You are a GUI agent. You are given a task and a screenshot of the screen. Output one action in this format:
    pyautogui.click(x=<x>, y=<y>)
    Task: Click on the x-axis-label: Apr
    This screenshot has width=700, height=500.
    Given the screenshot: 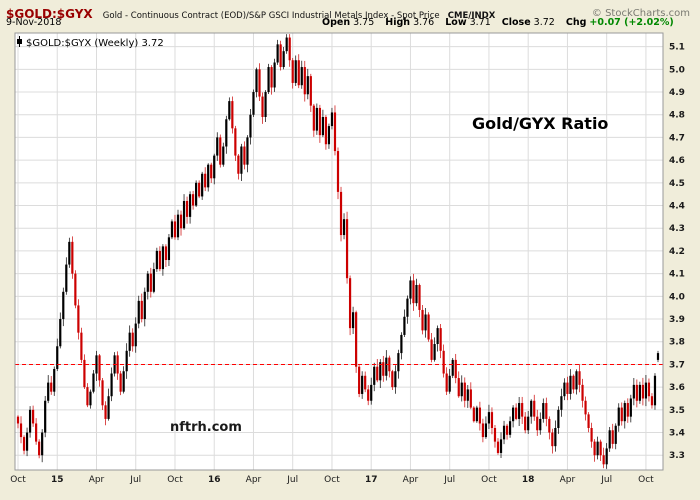 What is the action you would take?
    pyautogui.click(x=568, y=480)
    